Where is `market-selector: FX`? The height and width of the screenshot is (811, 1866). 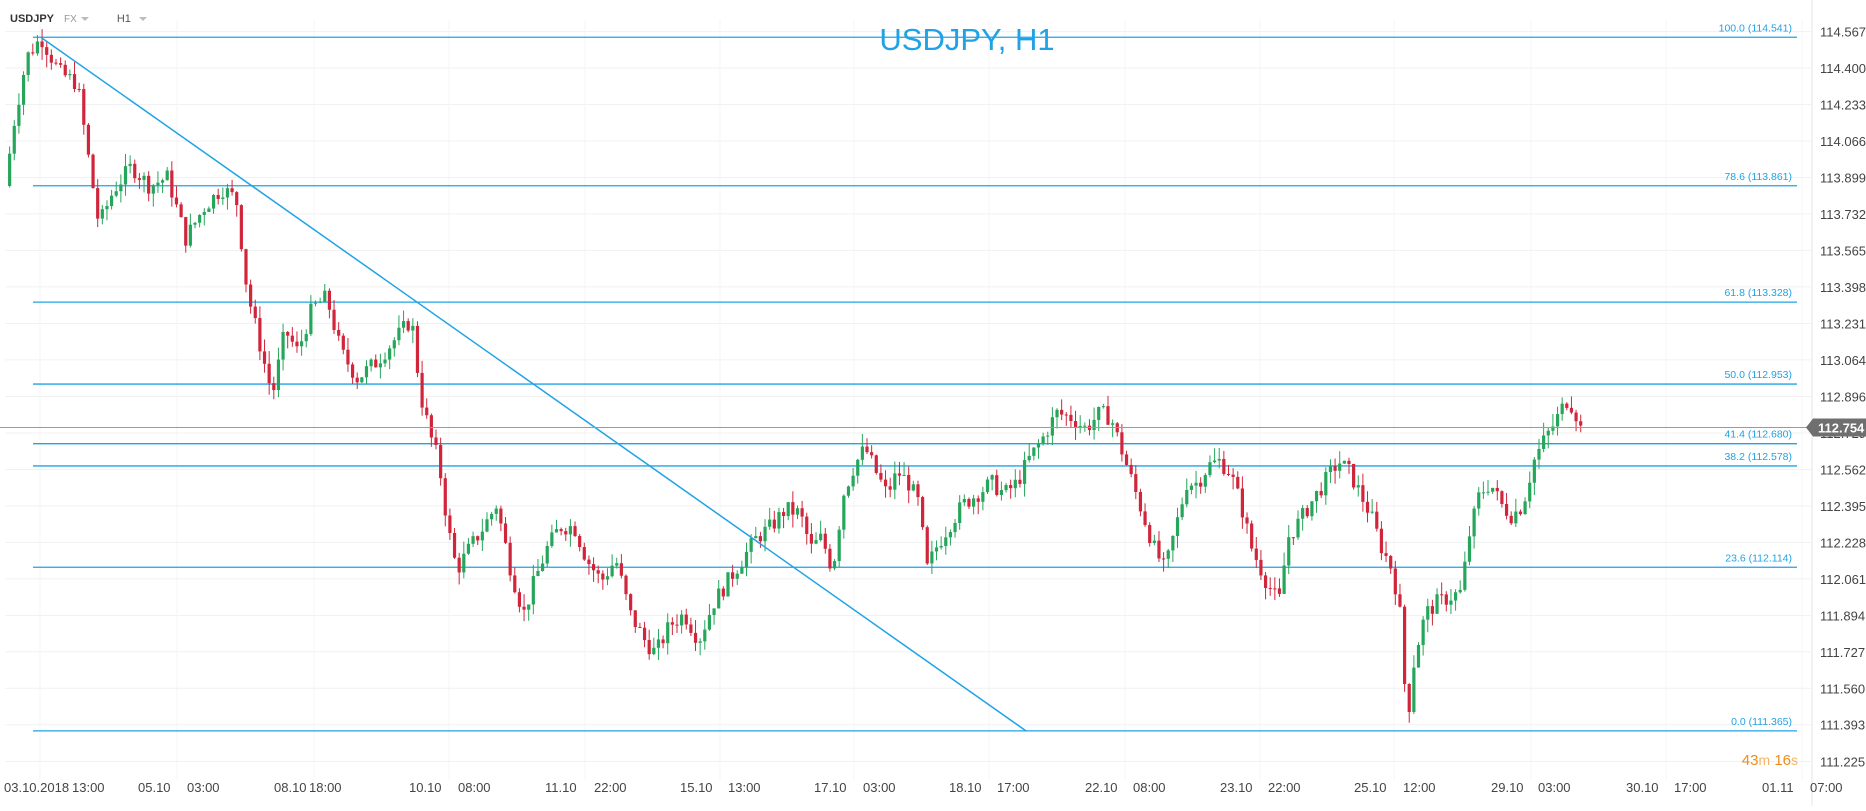
market-selector: FX is located at coordinates (76, 19).